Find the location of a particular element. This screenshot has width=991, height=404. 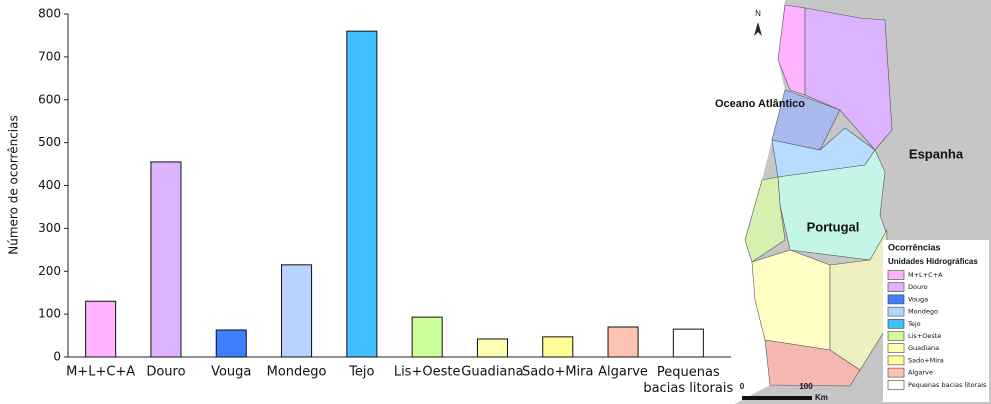

x-tick-label: Douro is located at coordinates (165, 372).